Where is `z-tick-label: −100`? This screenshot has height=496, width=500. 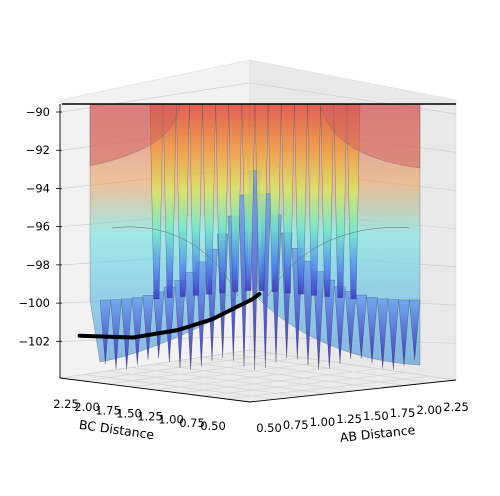 z-tick-label: −100 is located at coordinates (34, 303).